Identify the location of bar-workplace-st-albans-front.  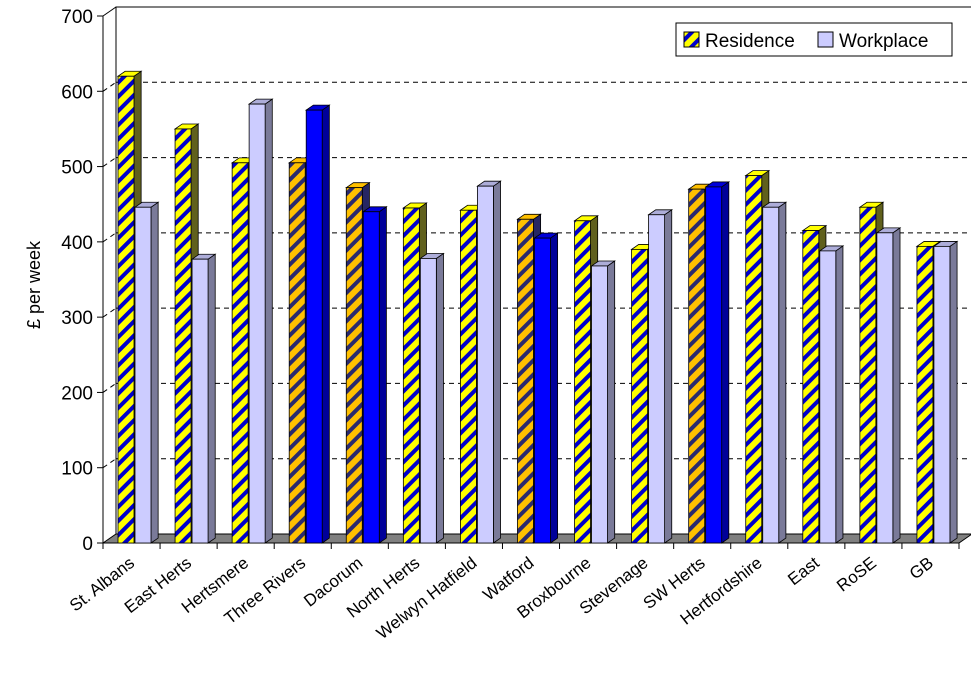
(143, 375).